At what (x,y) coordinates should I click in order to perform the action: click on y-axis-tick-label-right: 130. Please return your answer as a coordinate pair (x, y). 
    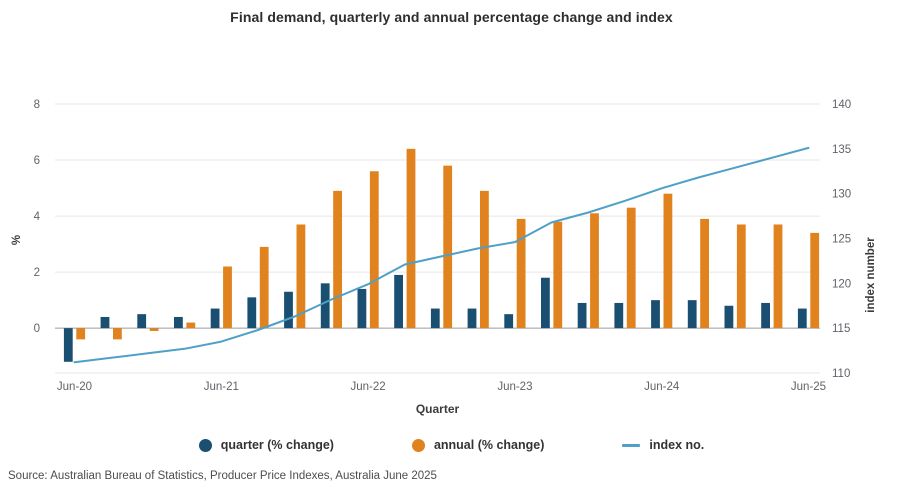
    Looking at the image, I should click on (841, 195).